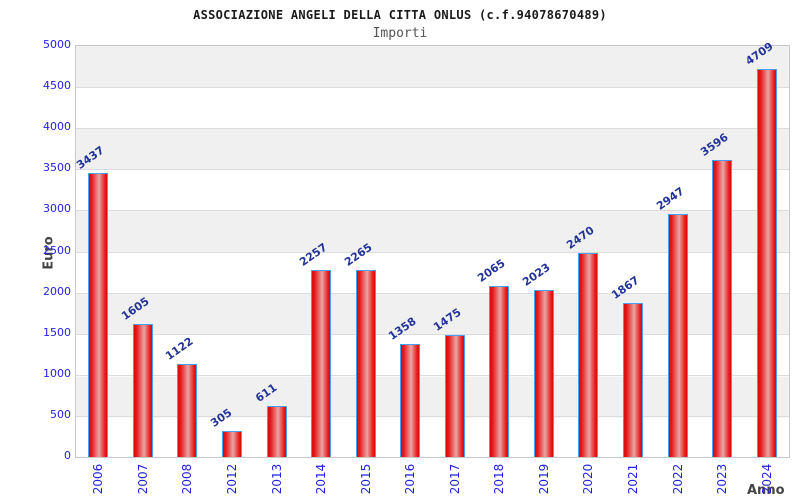 The height and width of the screenshot is (500, 800). Describe the element at coordinates (358, 254) in the screenshot. I see `bar-value-label: 2265` at that location.